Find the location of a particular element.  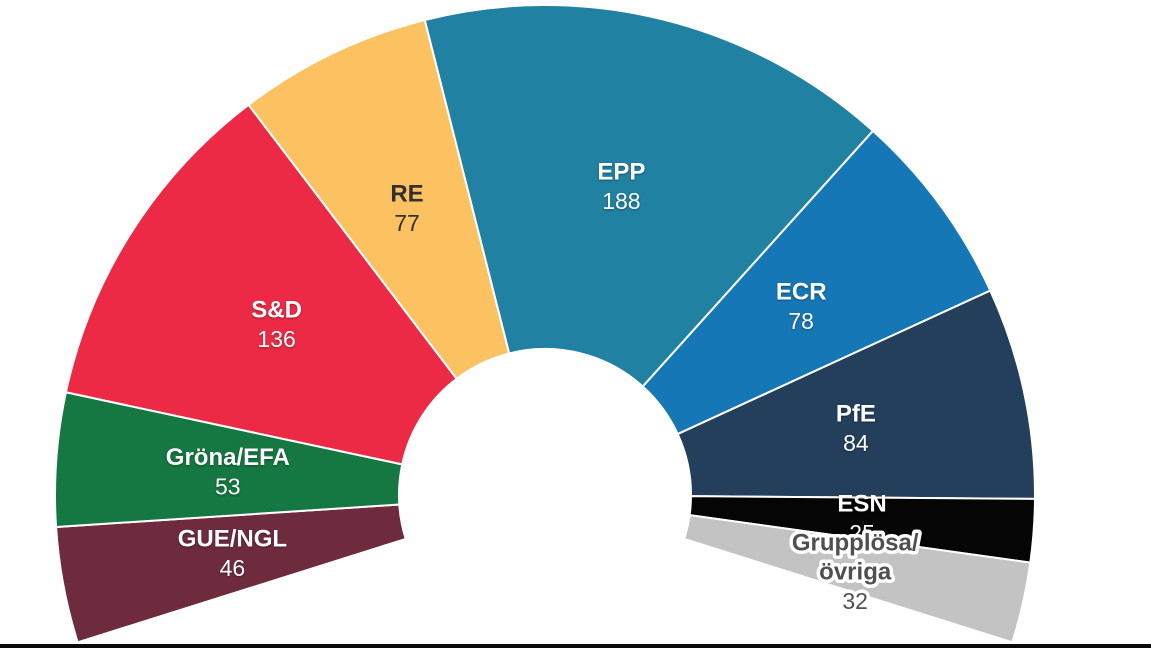

label-gr-na-efa: Gröna/EFA is located at coordinates (228, 457).